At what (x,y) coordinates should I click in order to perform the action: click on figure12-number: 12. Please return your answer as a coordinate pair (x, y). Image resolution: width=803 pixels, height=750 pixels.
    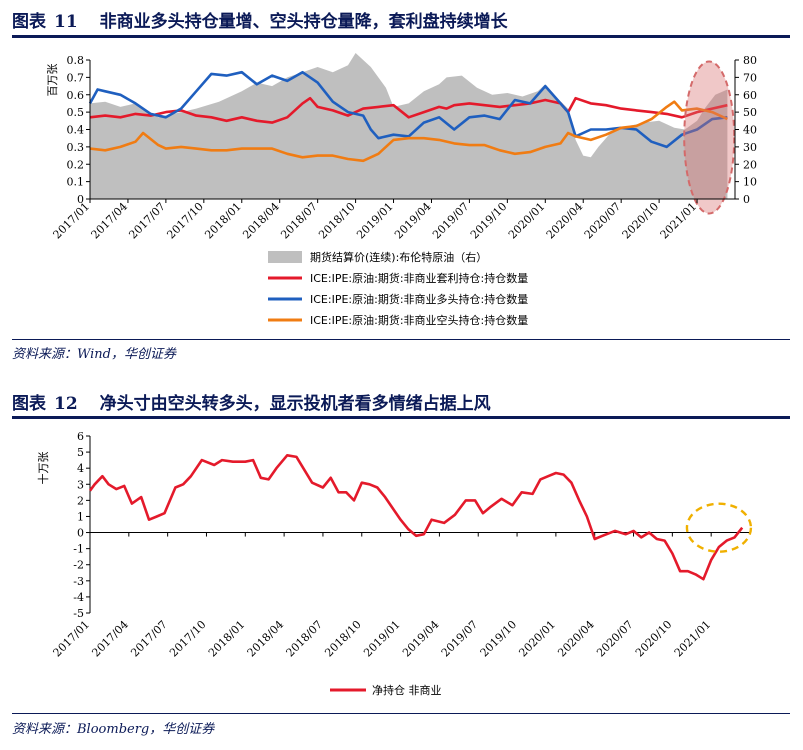
    Looking at the image, I should click on (66, 404).